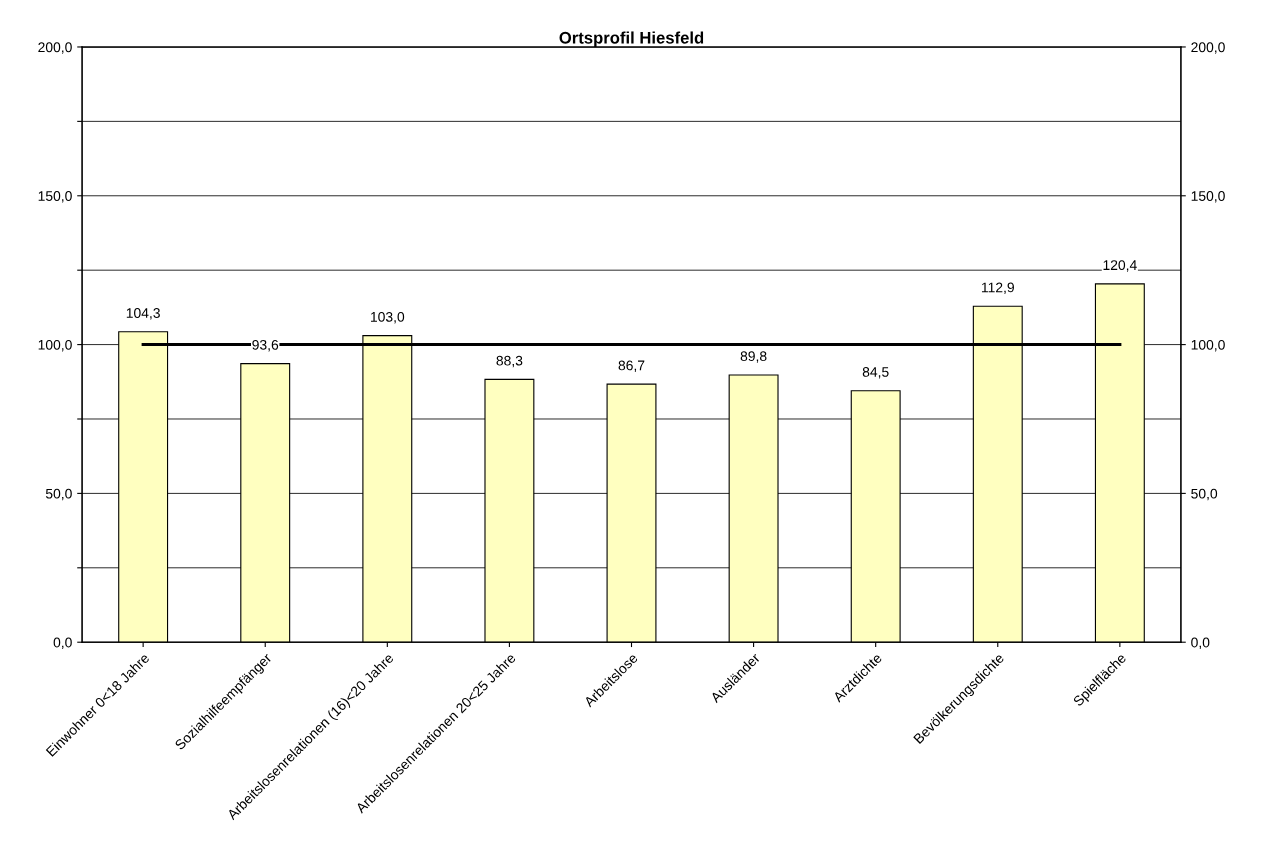 Image resolution: width=1263 pixels, height=854 pixels. What do you see at coordinates (509, 361) in the screenshot?
I see `data-label: 88,3` at bounding box center [509, 361].